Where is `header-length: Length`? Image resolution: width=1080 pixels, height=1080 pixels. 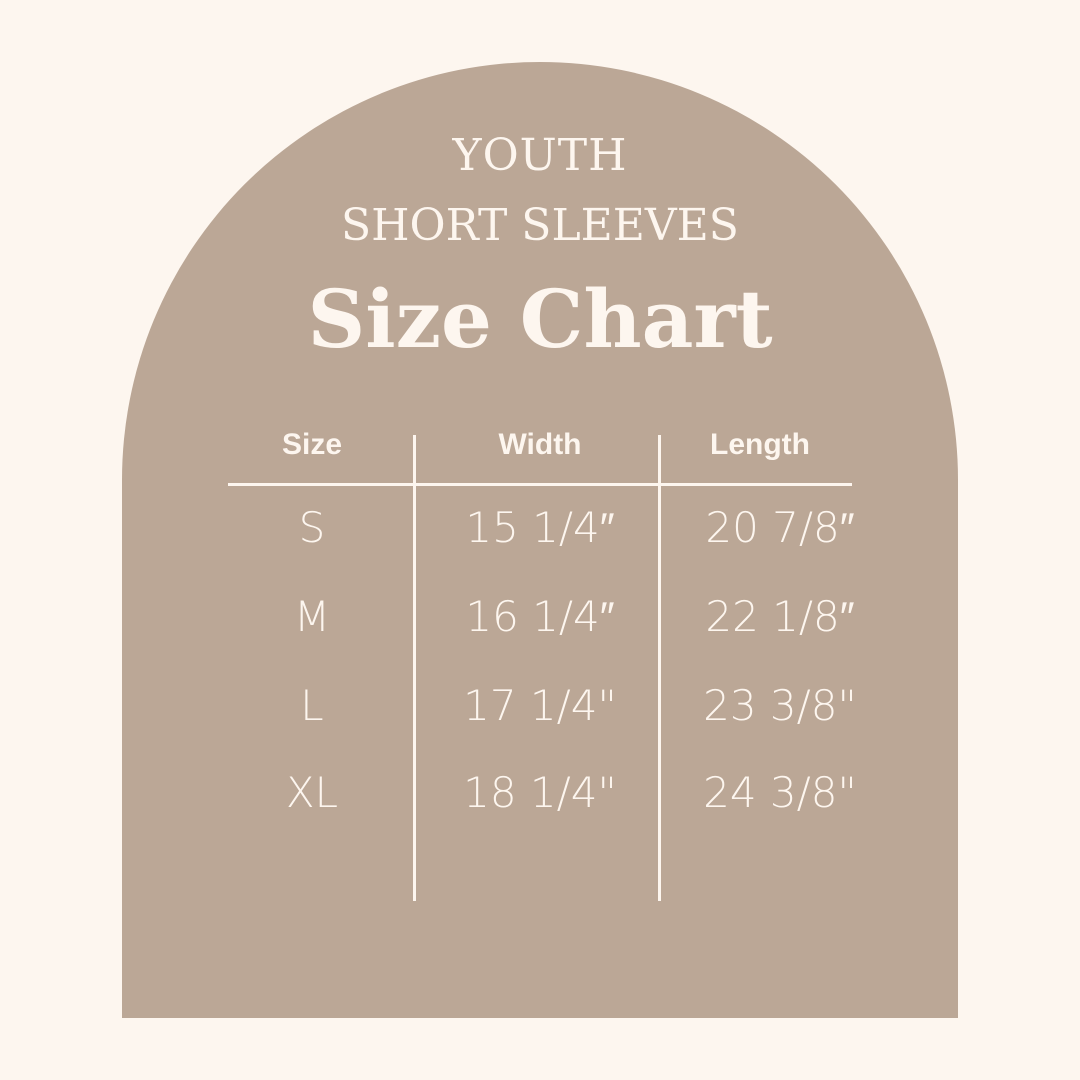
header-length: Length is located at coordinates (760, 444).